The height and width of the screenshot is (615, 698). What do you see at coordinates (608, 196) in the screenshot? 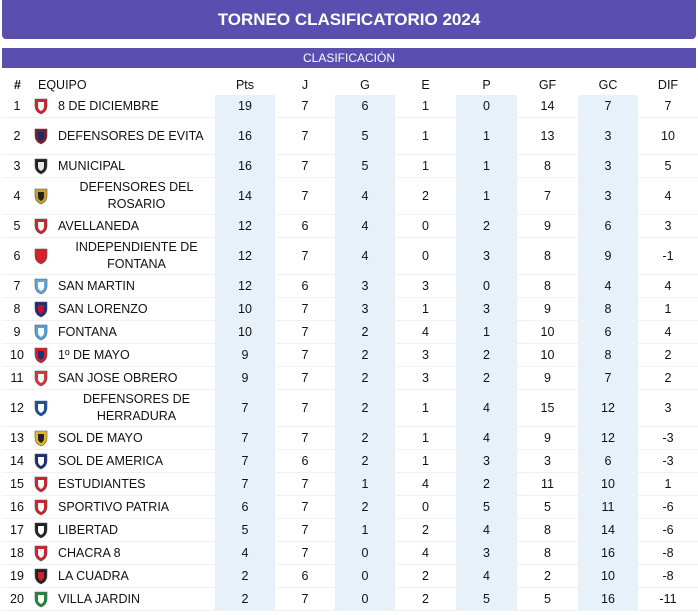
I see `goals-against-cell: 3` at bounding box center [608, 196].